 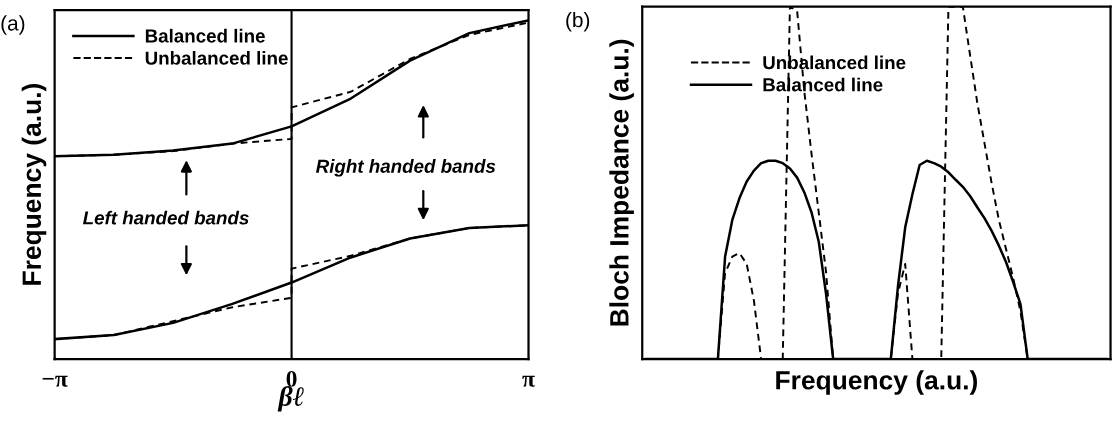 I want to click on y-axis-title: Bloch Impedance (a.u.), so click(x=621, y=182).